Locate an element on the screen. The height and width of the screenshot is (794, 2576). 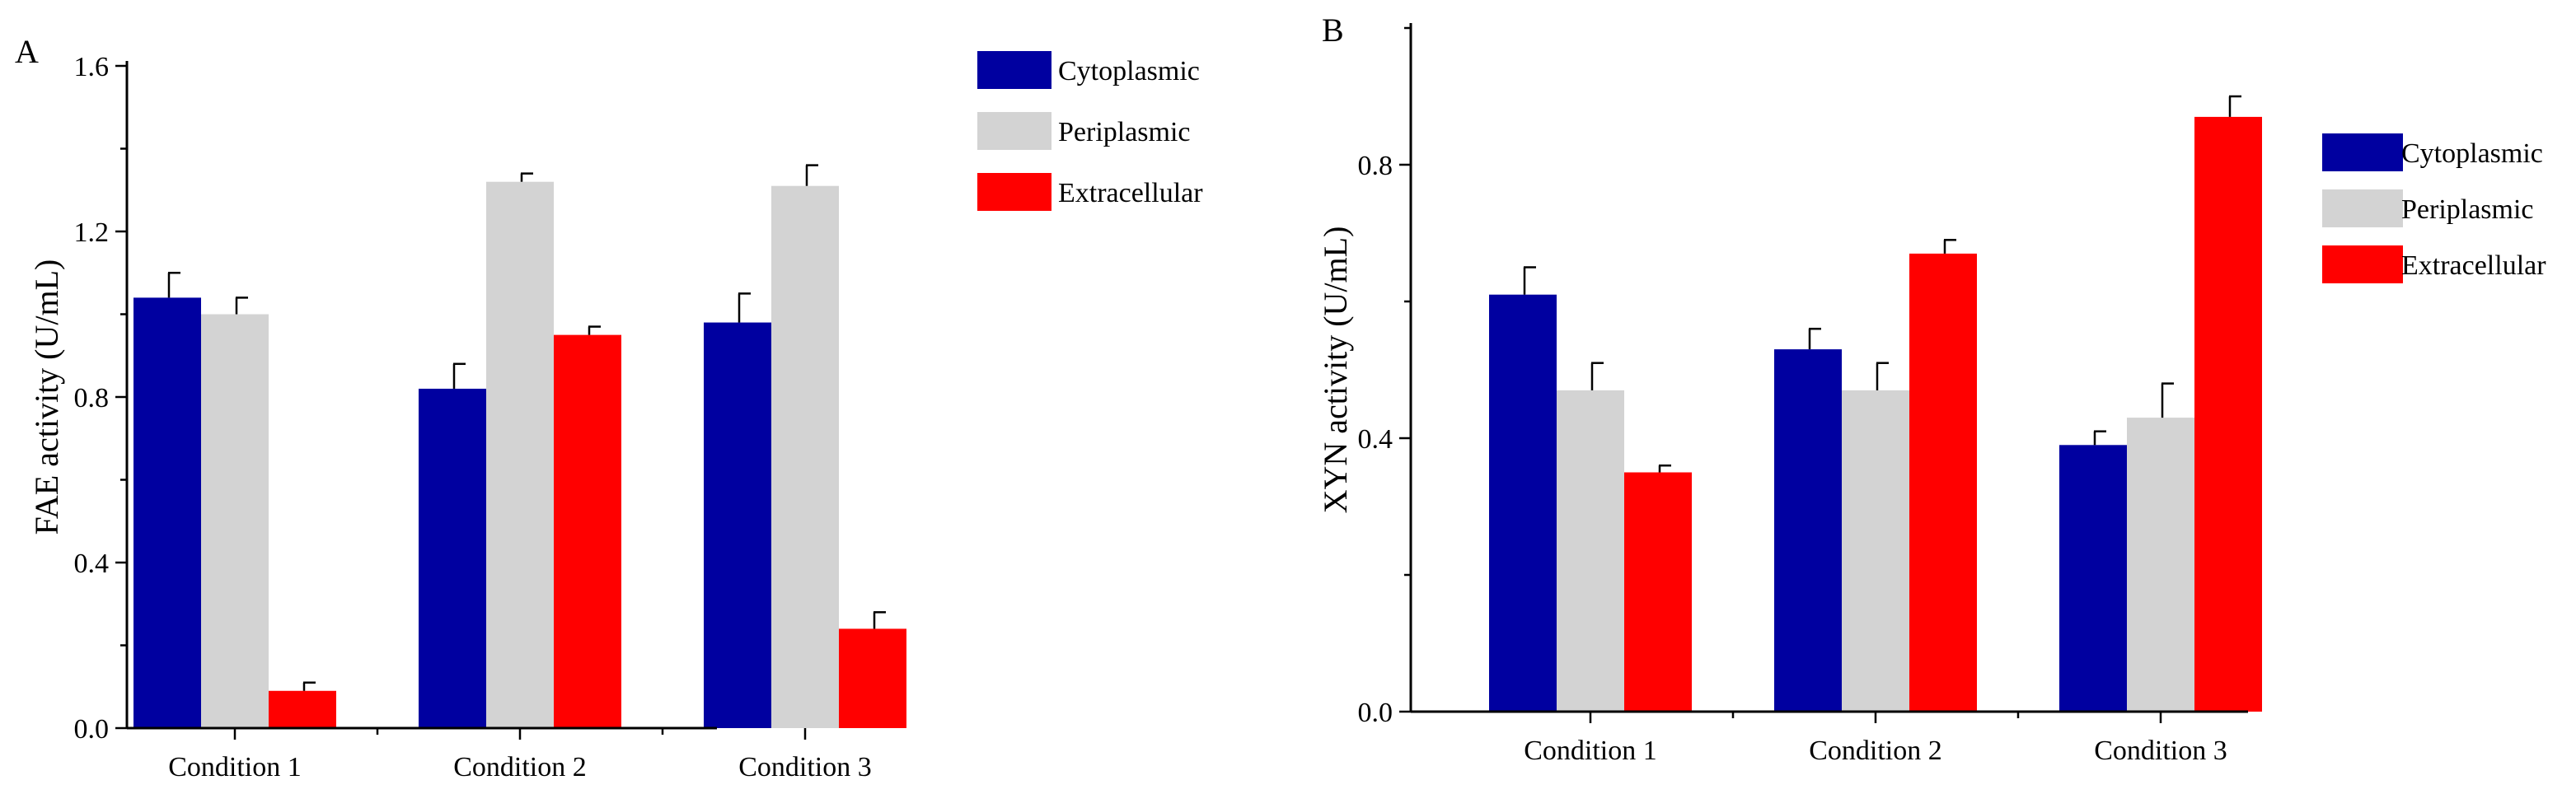
y-axis-title: FAE activity (U/mL) is located at coordinates (46, 397).